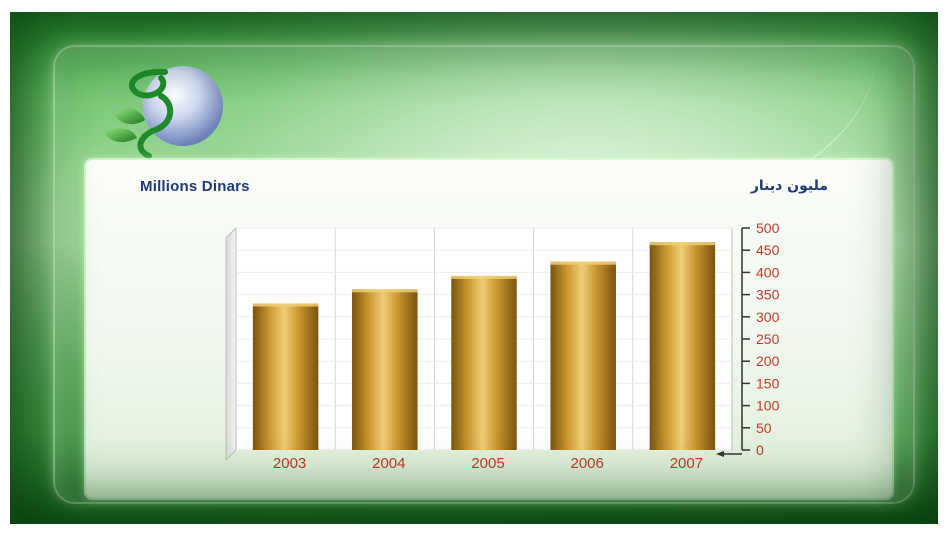  I want to click on y-tick-label: 0, so click(760, 450).